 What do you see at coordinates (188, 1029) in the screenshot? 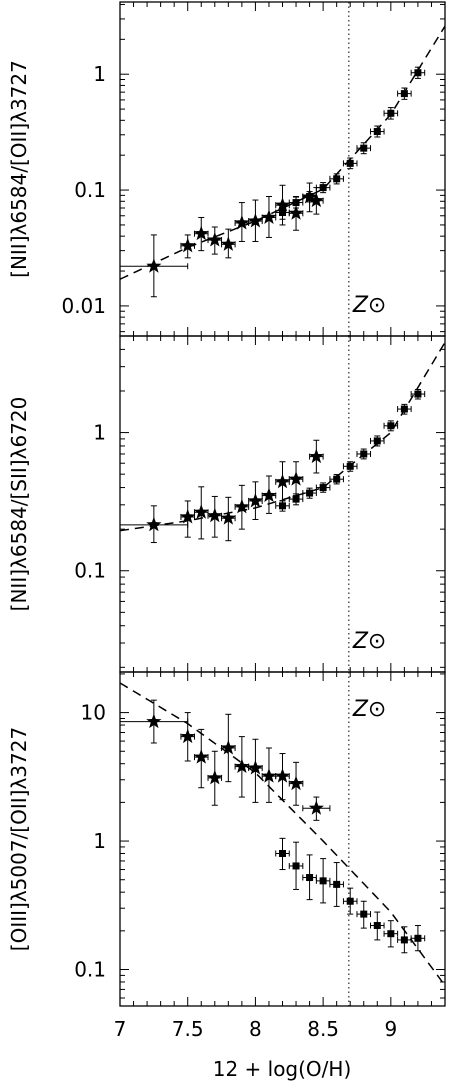
I see `x-tick-label: 7.5` at bounding box center [188, 1029].